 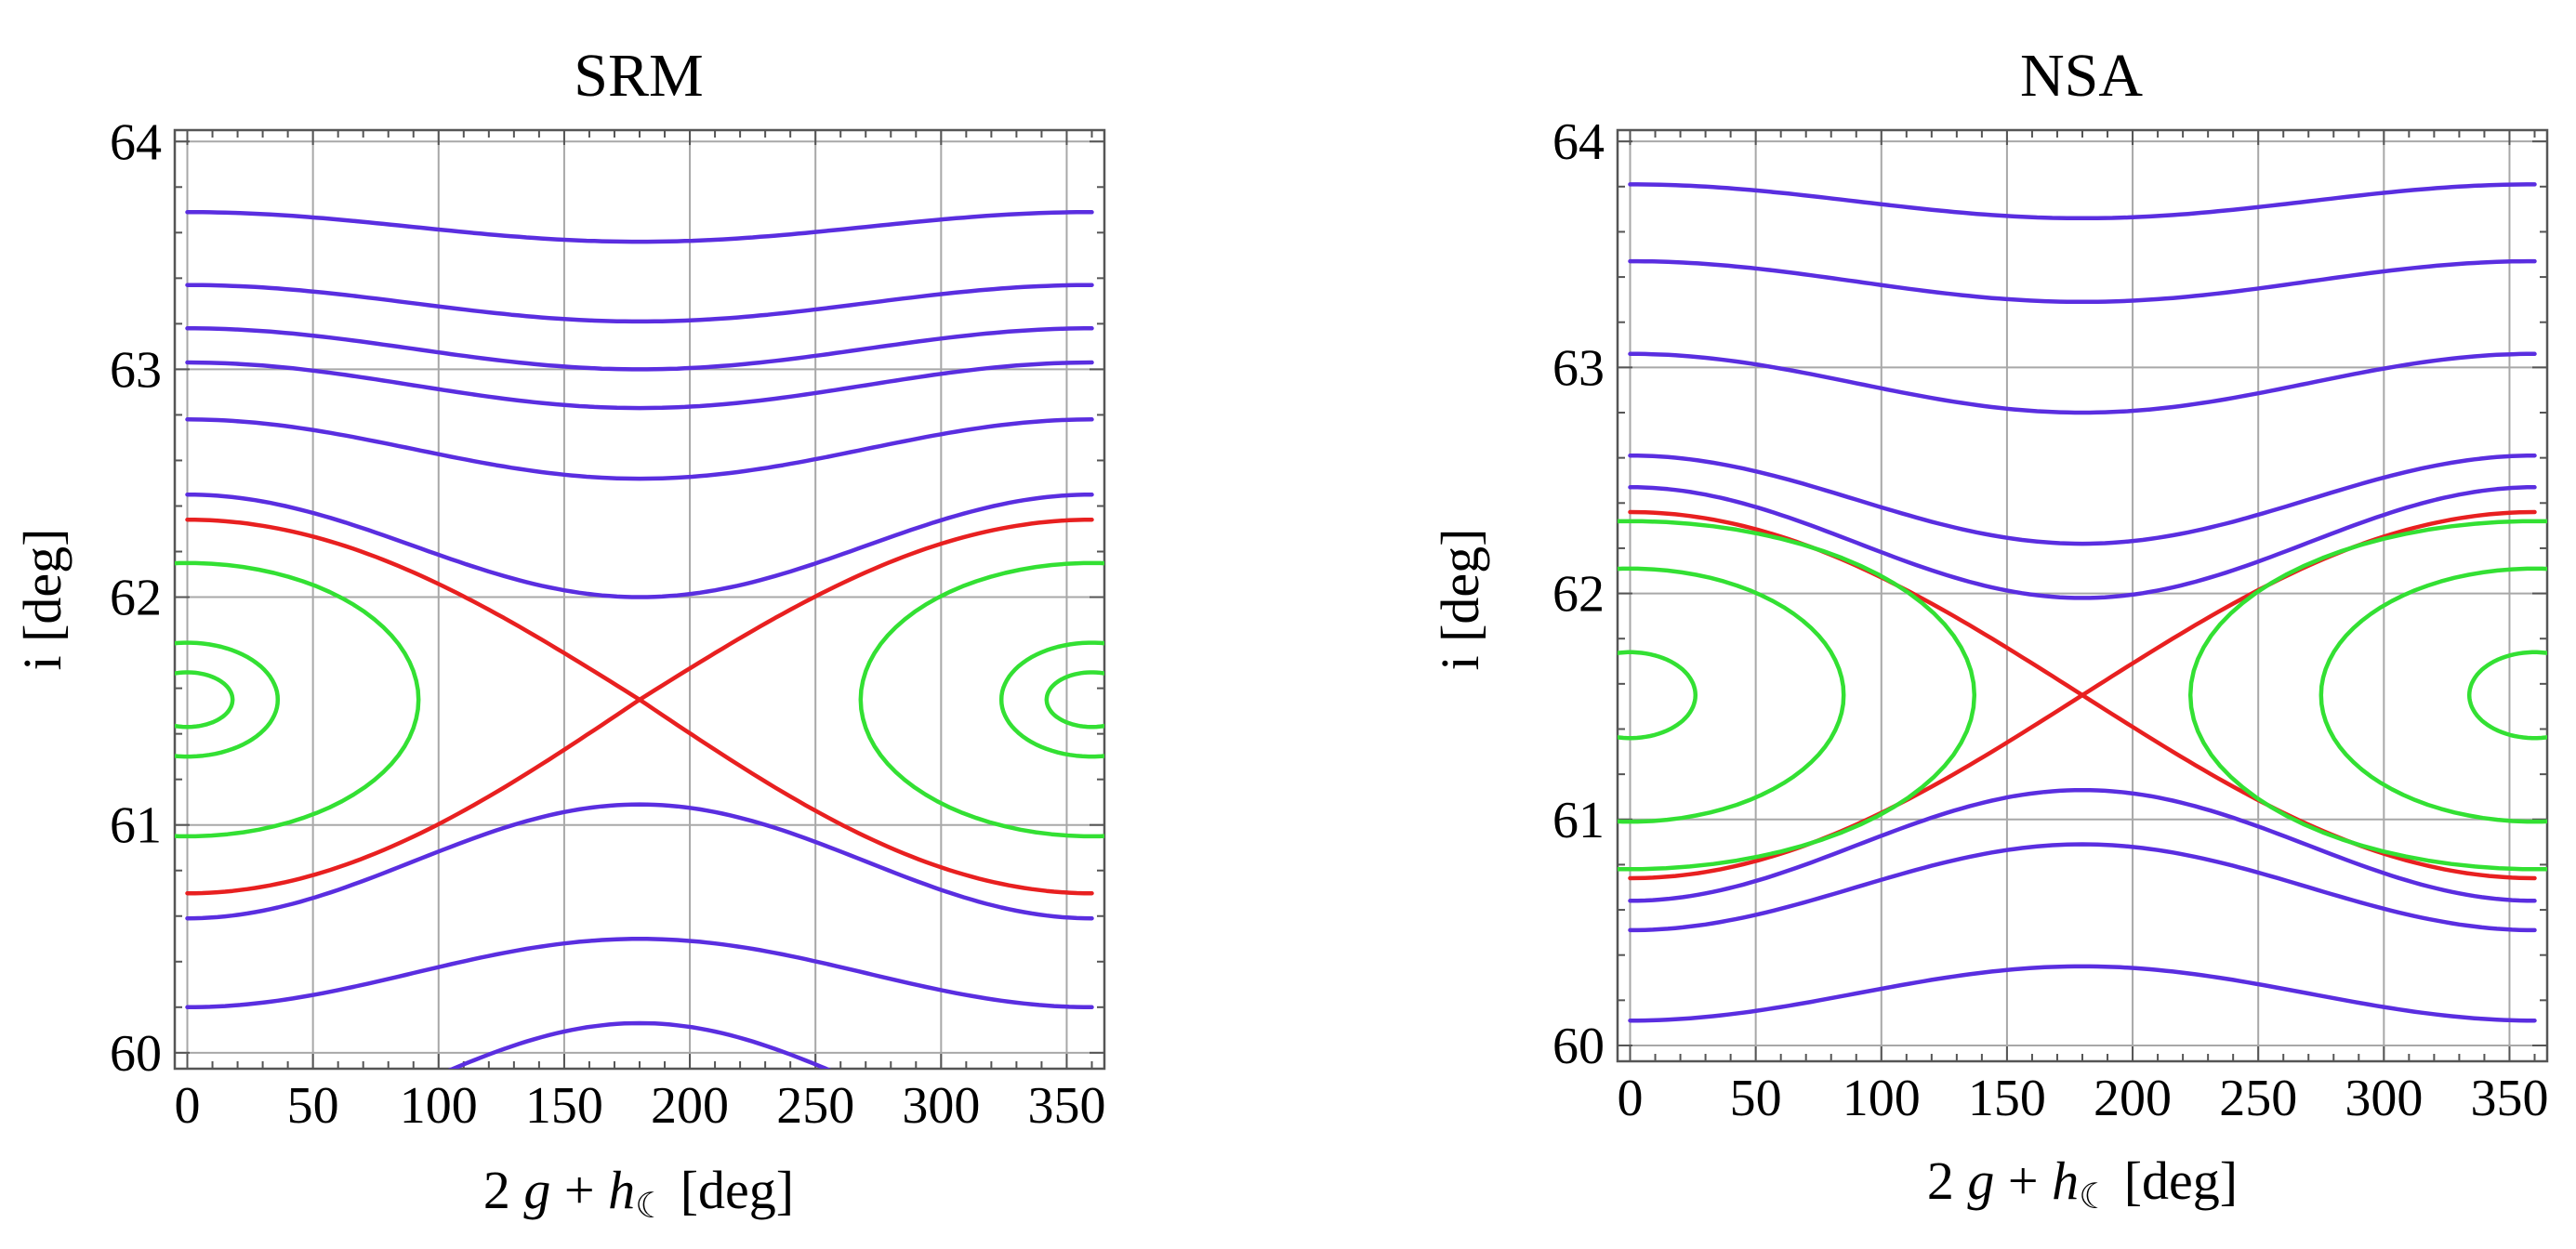 I want to click on srm-x-tick-label: 250, so click(x=815, y=1106).